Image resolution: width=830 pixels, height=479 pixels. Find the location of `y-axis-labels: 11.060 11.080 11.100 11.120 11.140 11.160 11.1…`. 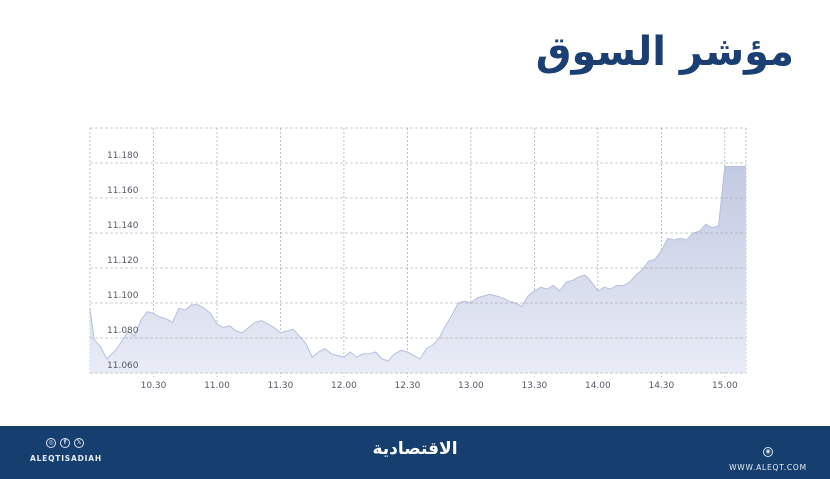

y-axis-labels: 11.060 11.080 11.100 11.120 11.140 11.160 11.1… is located at coordinates (123, 261).